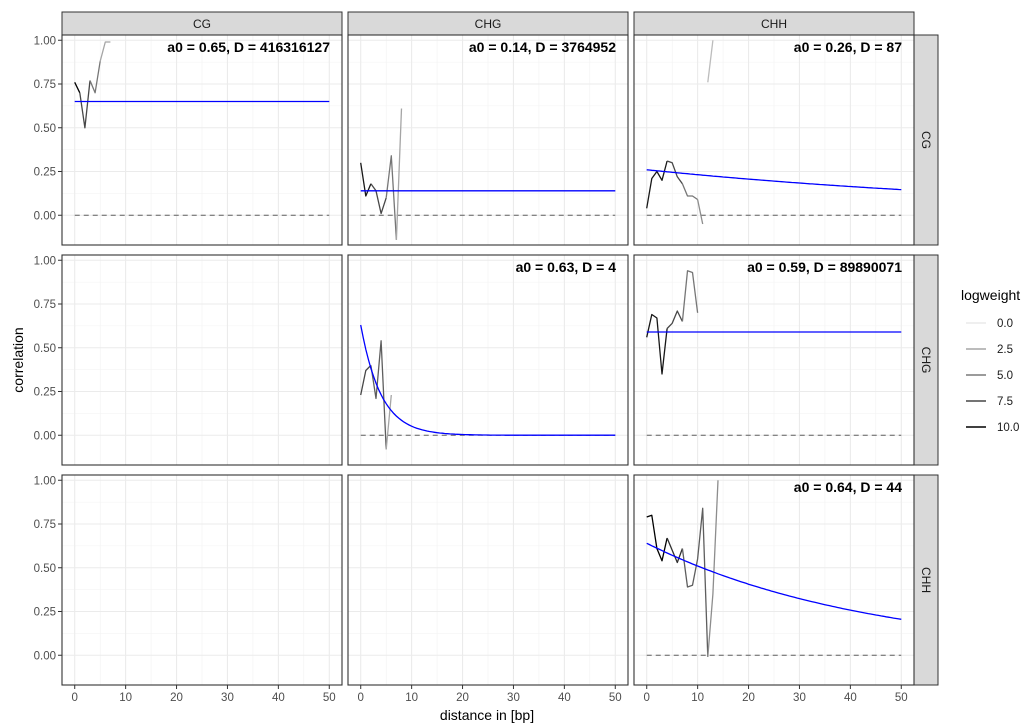 The width and height of the screenshot is (1032, 725). Describe the element at coordinates (18, 359) in the screenshot. I see `y-axis-title: correlation` at that location.